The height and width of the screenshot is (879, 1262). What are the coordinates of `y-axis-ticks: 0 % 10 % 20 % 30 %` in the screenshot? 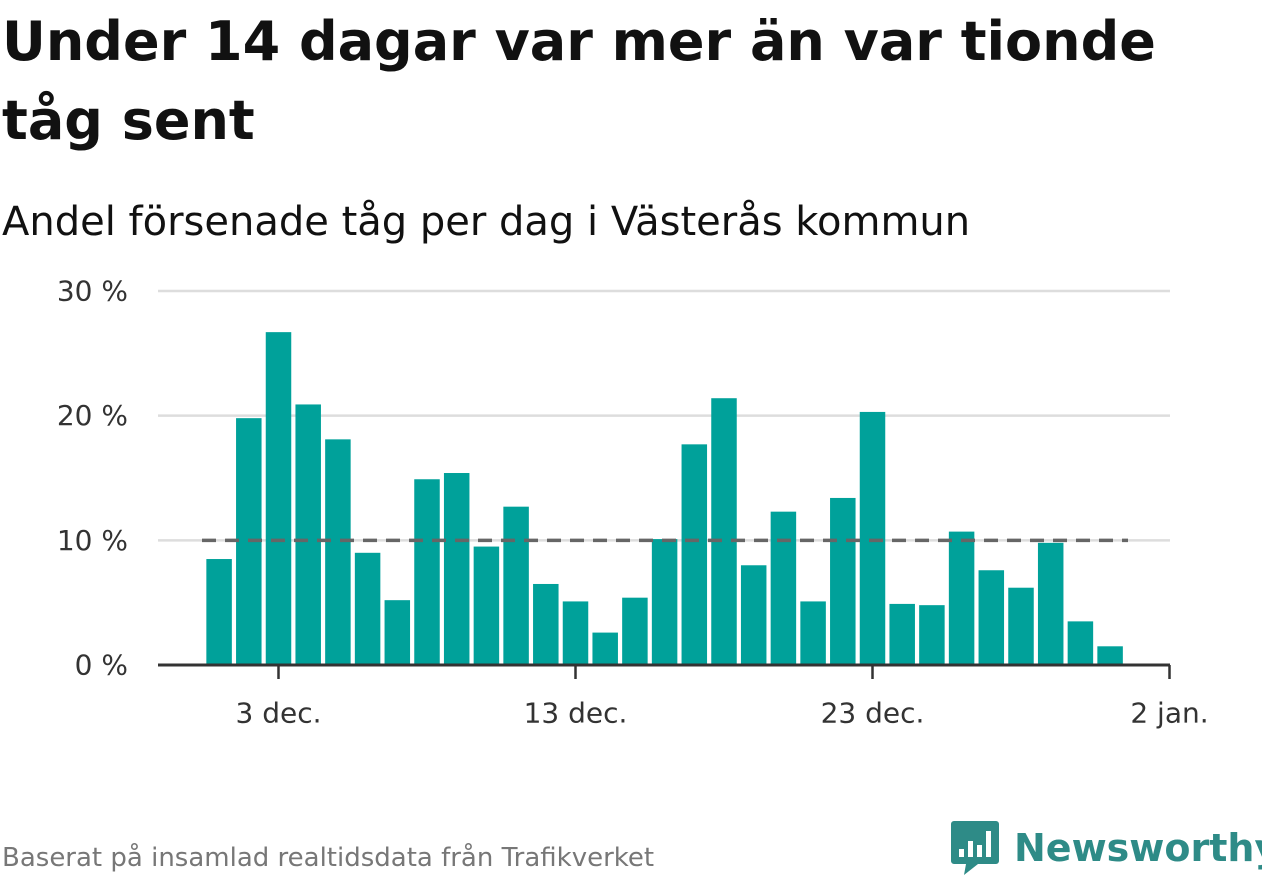 It's located at (92, 478).